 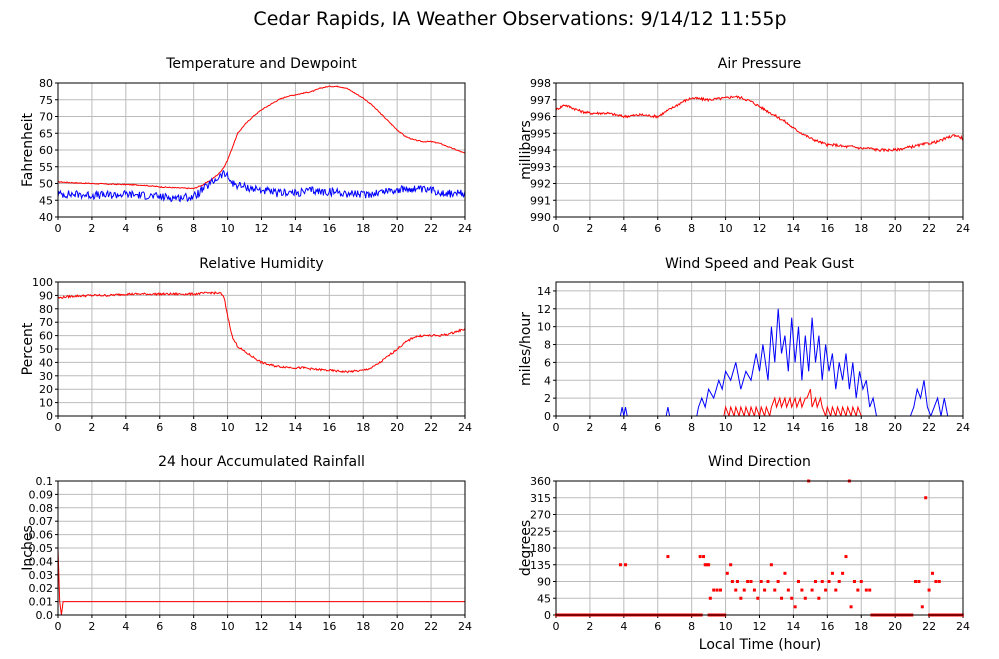 What do you see at coordinates (261, 137) in the screenshot?
I see `temp-series-line` at bounding box center [261, 137].